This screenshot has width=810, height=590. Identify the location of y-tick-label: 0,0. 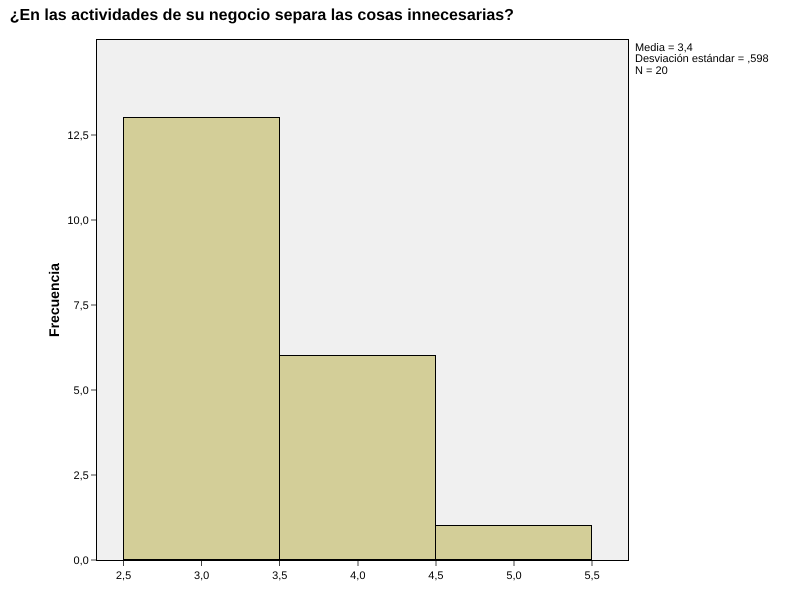
(81, 560).